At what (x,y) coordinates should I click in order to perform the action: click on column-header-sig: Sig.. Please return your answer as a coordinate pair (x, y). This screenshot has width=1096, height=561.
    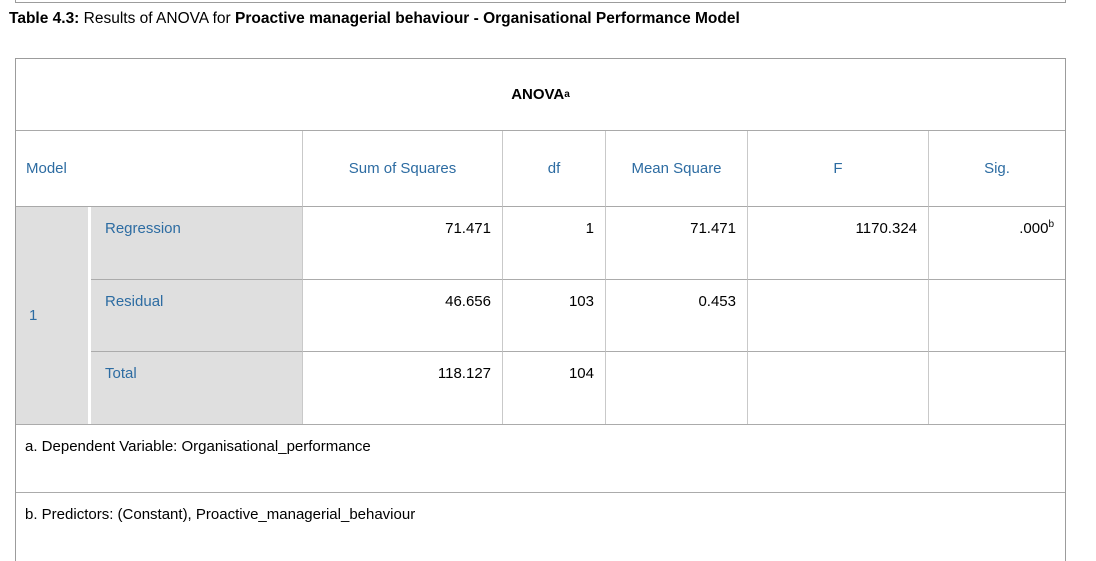
    Looking at the image, I should click on (996, 169).